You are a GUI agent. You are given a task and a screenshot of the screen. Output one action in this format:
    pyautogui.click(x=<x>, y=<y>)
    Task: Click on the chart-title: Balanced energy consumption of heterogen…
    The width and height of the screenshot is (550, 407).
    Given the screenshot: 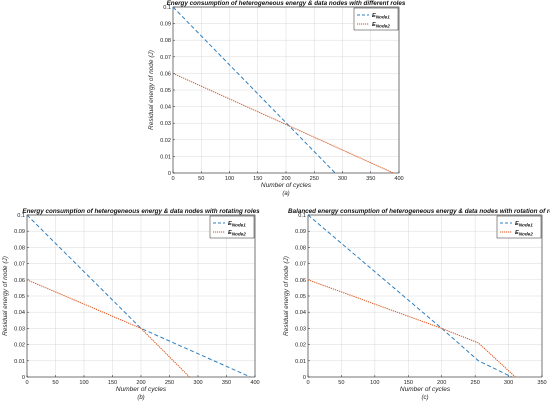 What is the action you would take?
    pyautogui.click(x=419, y=211)
    